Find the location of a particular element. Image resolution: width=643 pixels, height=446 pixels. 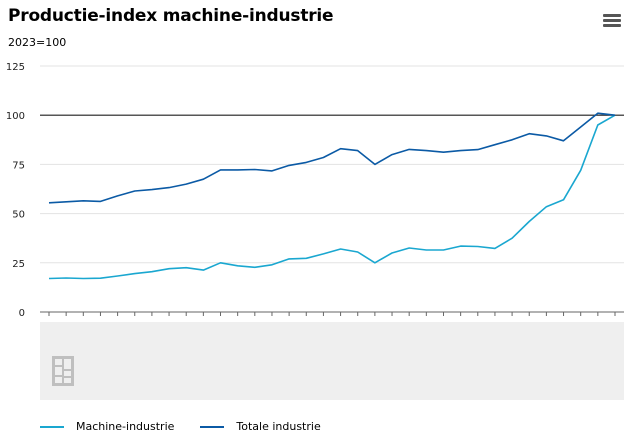

legend-label-machine-industrie: Machine-industrie is located at coordinates (125, 426).